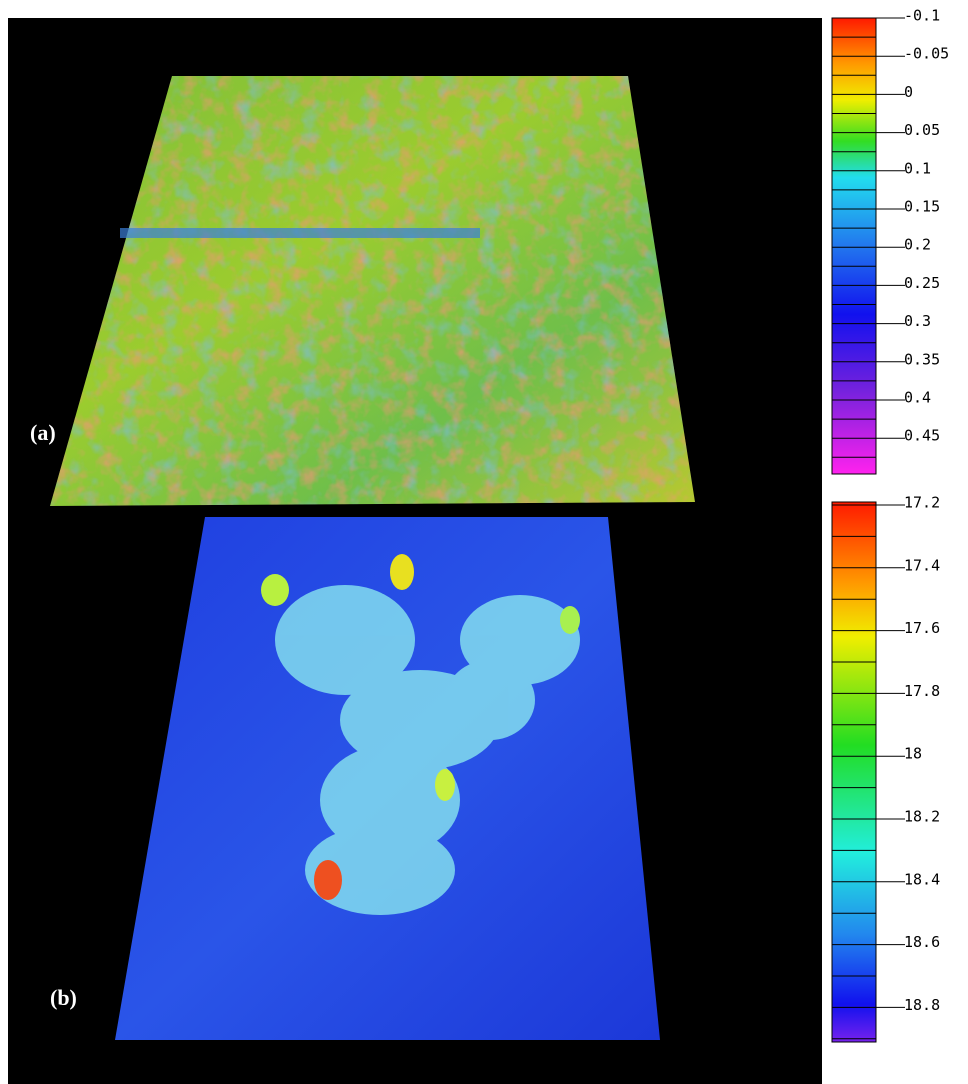  What do you see at coordinates (922, 817) in the screenshot?
I see `colorbar-tick-label: 18.2` at bounding box center [922, 817].